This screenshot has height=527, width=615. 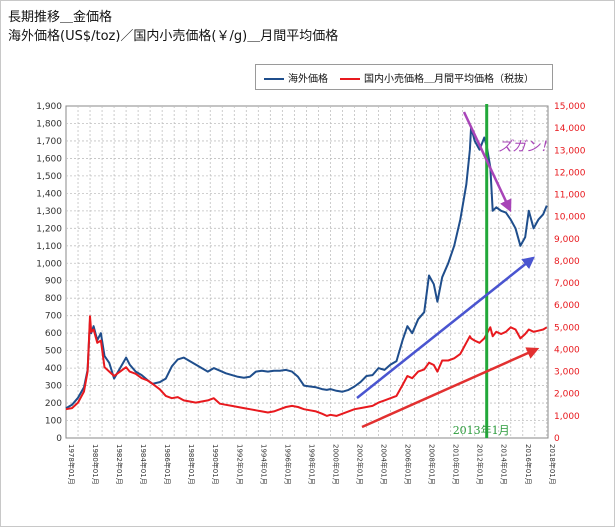 What do you see at coordinates (528, 464) in the screenshot?
I see `x-tick-label: 2016年01月` at bounding box center [528, 464].